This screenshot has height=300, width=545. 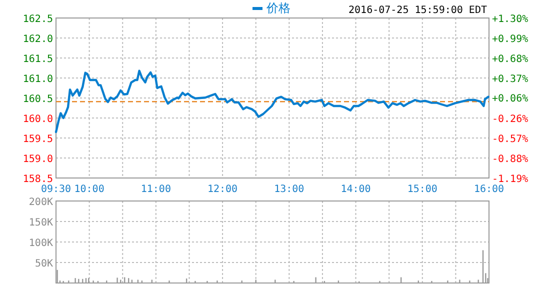 I want to click on y2-tick-label: +0.99%, so click(x=510, y=39).